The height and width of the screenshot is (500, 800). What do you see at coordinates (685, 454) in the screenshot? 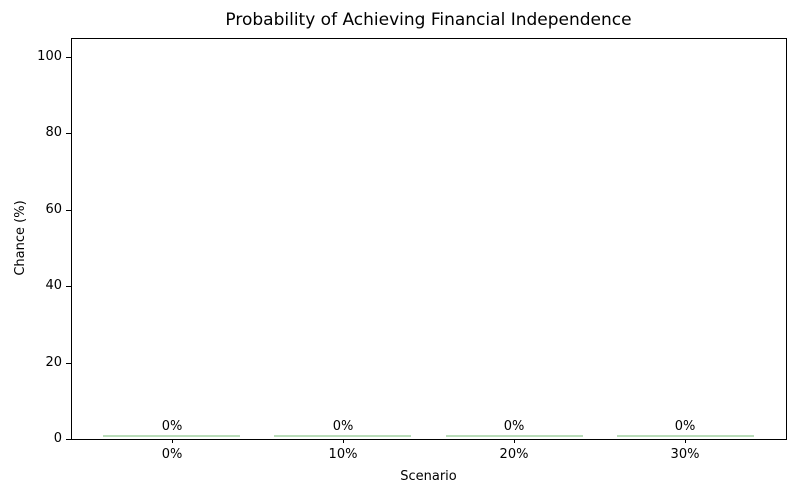
I see `x-tick-label: 30%` at bounding box center [685, 454].